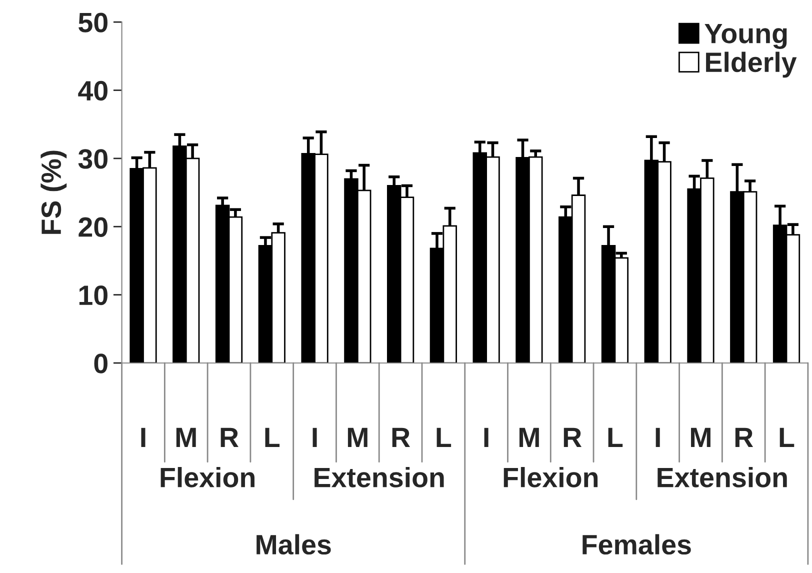 This screenshot has height=573, width=812. What do you see at coordinates (93, 227) in the screenshot?
I see `y-tick-label: 20` at bounding box center [93, 227].